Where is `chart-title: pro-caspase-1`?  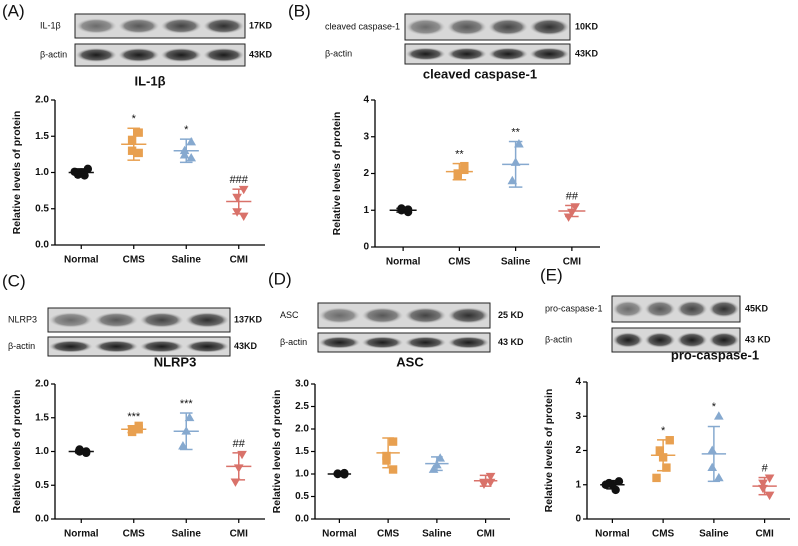
chart-title: pro-caspase-1 is located at coordinates (715, 354).